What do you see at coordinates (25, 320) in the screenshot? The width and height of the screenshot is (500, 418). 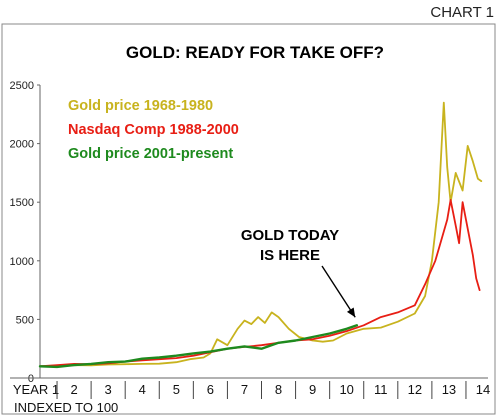 I see `y-tick-label: 500` at bounding box center [25, 320].